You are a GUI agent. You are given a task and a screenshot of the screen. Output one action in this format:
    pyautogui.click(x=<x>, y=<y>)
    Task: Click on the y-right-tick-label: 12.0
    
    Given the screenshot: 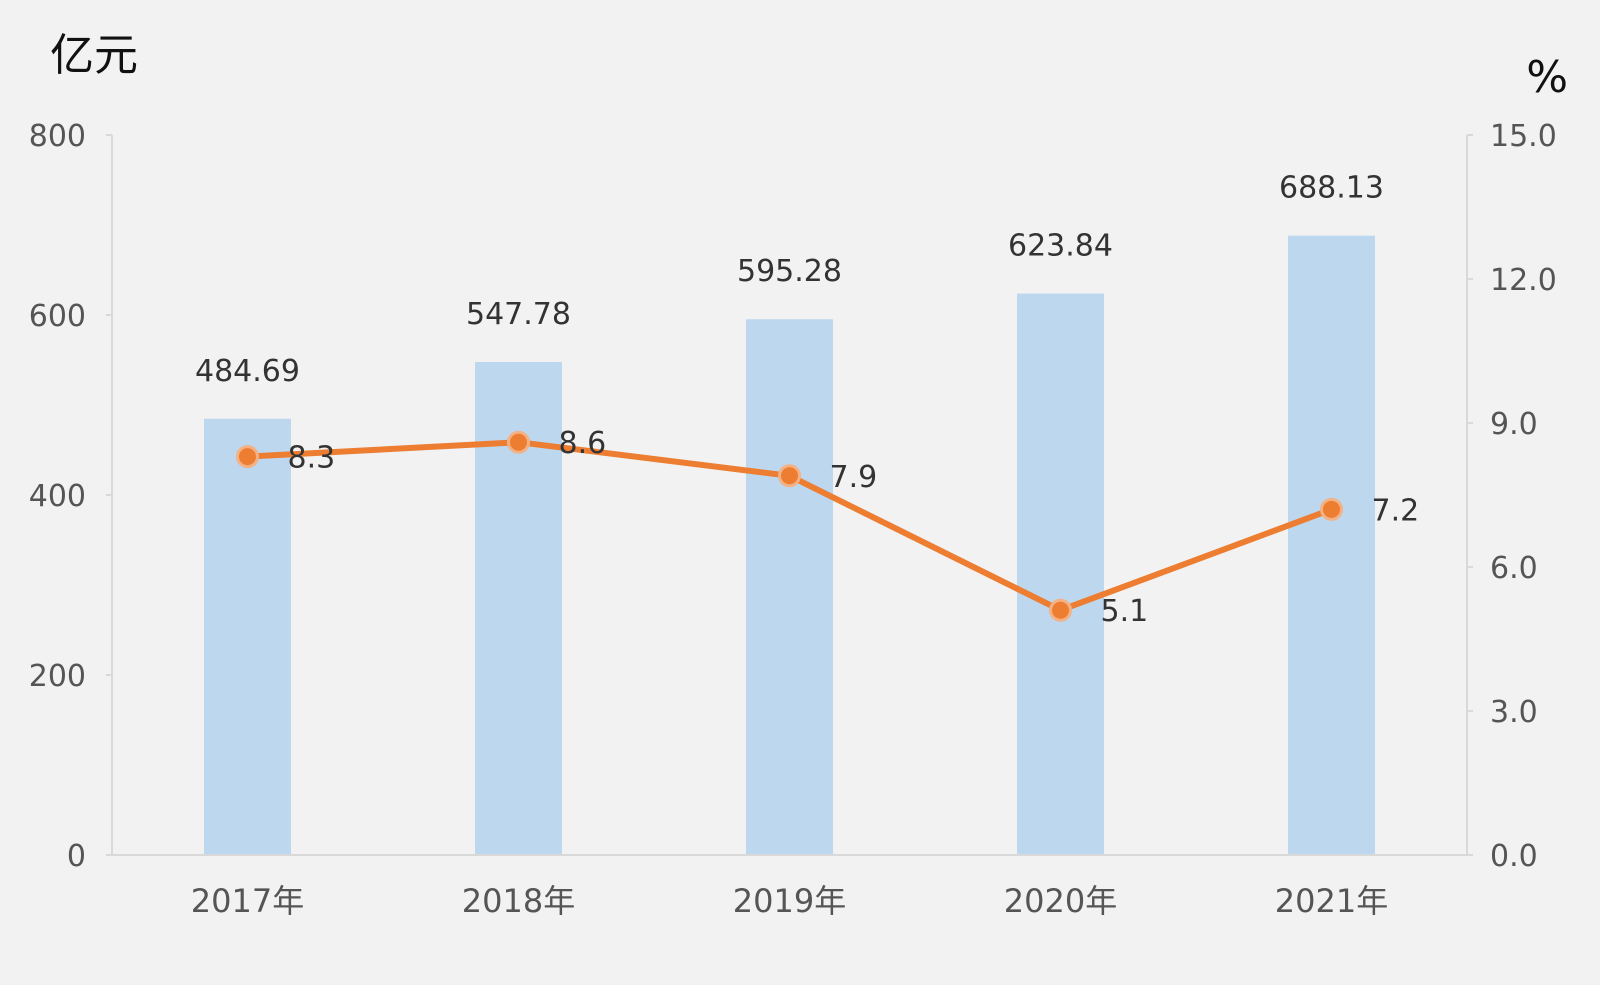 What is the action you would take?
    pyautogui.click(x=1523, y=280)
    